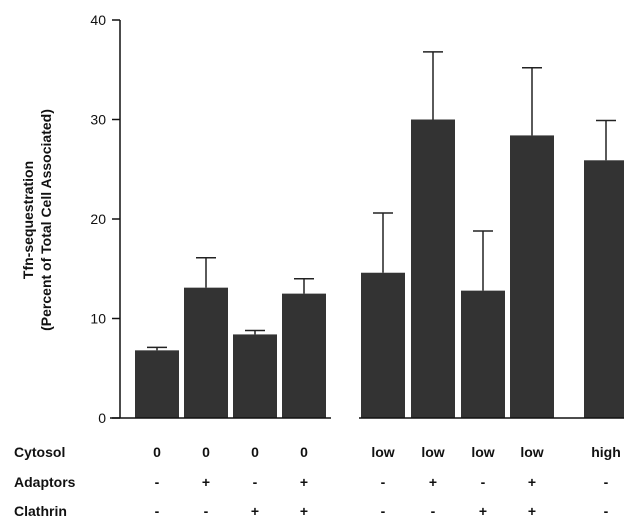 The width and height of the screenshot is (624, 517). What do you see at coordinates (40, 510) in the screenshot?
I see `row-label-clathrin: Clathrin` at bounding box center [40, 510].